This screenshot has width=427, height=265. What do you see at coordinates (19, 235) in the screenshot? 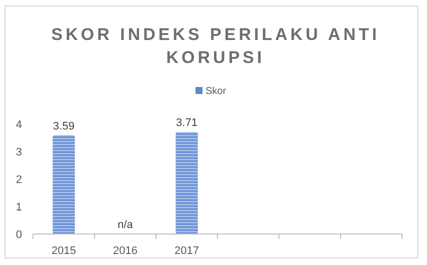
I see `y-tick-label: 0` at bounding box center [19, 235].